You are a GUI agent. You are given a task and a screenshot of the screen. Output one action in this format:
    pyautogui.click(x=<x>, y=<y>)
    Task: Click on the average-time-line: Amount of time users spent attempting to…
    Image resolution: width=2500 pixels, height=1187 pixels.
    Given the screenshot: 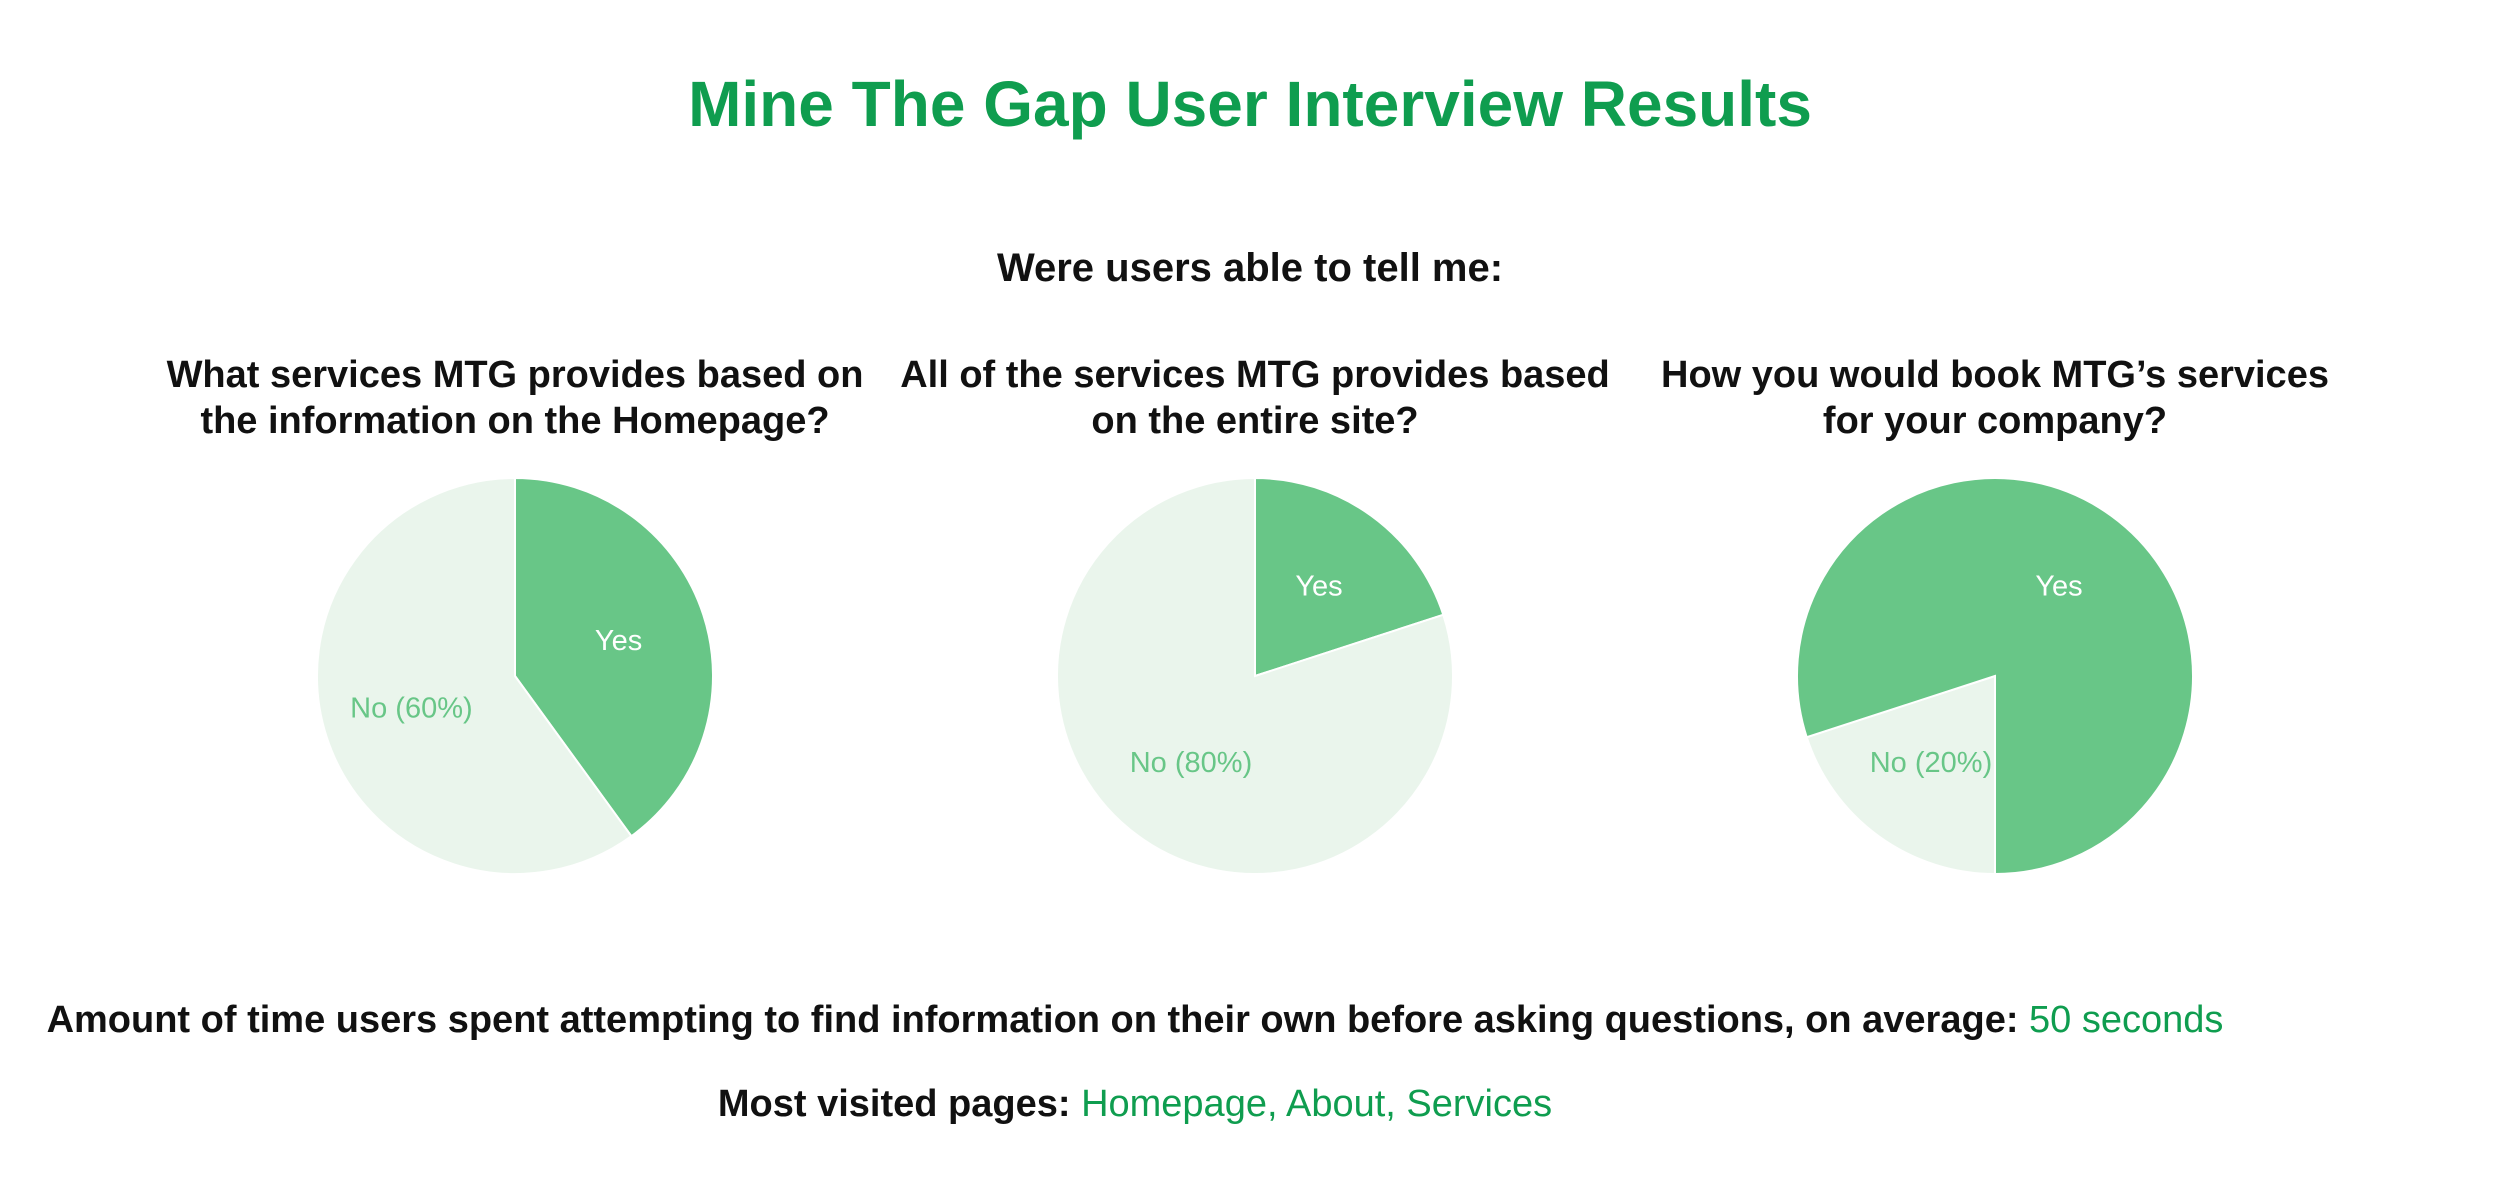 What is the action you would take?
    pyautogui.click(x=1250, y=1020)
    